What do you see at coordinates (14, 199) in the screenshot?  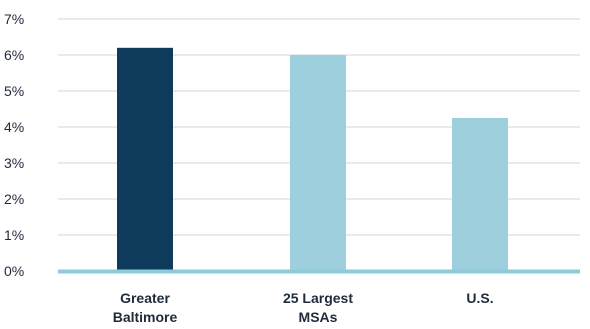 I see `y-tick-label: 2%` at bounding box center [14, 199].